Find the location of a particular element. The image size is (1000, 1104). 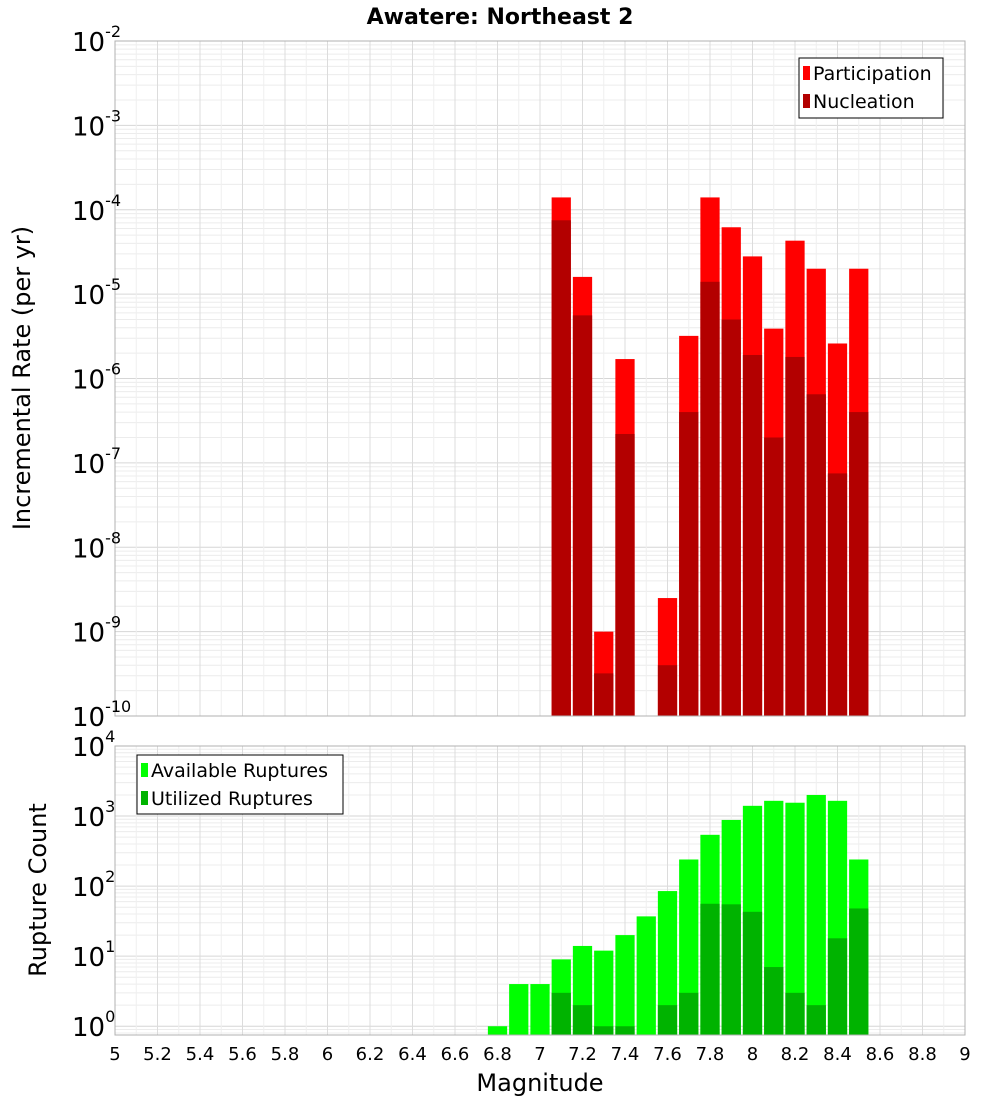

series-nucleation is located at coordinates (710, 468).